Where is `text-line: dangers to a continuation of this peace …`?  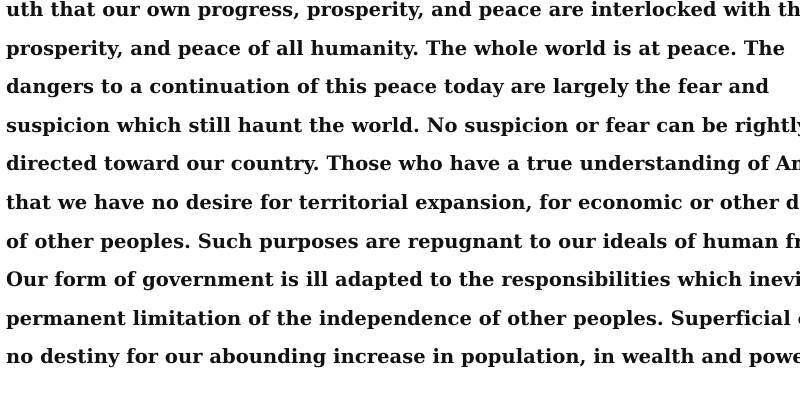
text-line: dangers to a continuation of this peace … is located at coordinates (388, 86).